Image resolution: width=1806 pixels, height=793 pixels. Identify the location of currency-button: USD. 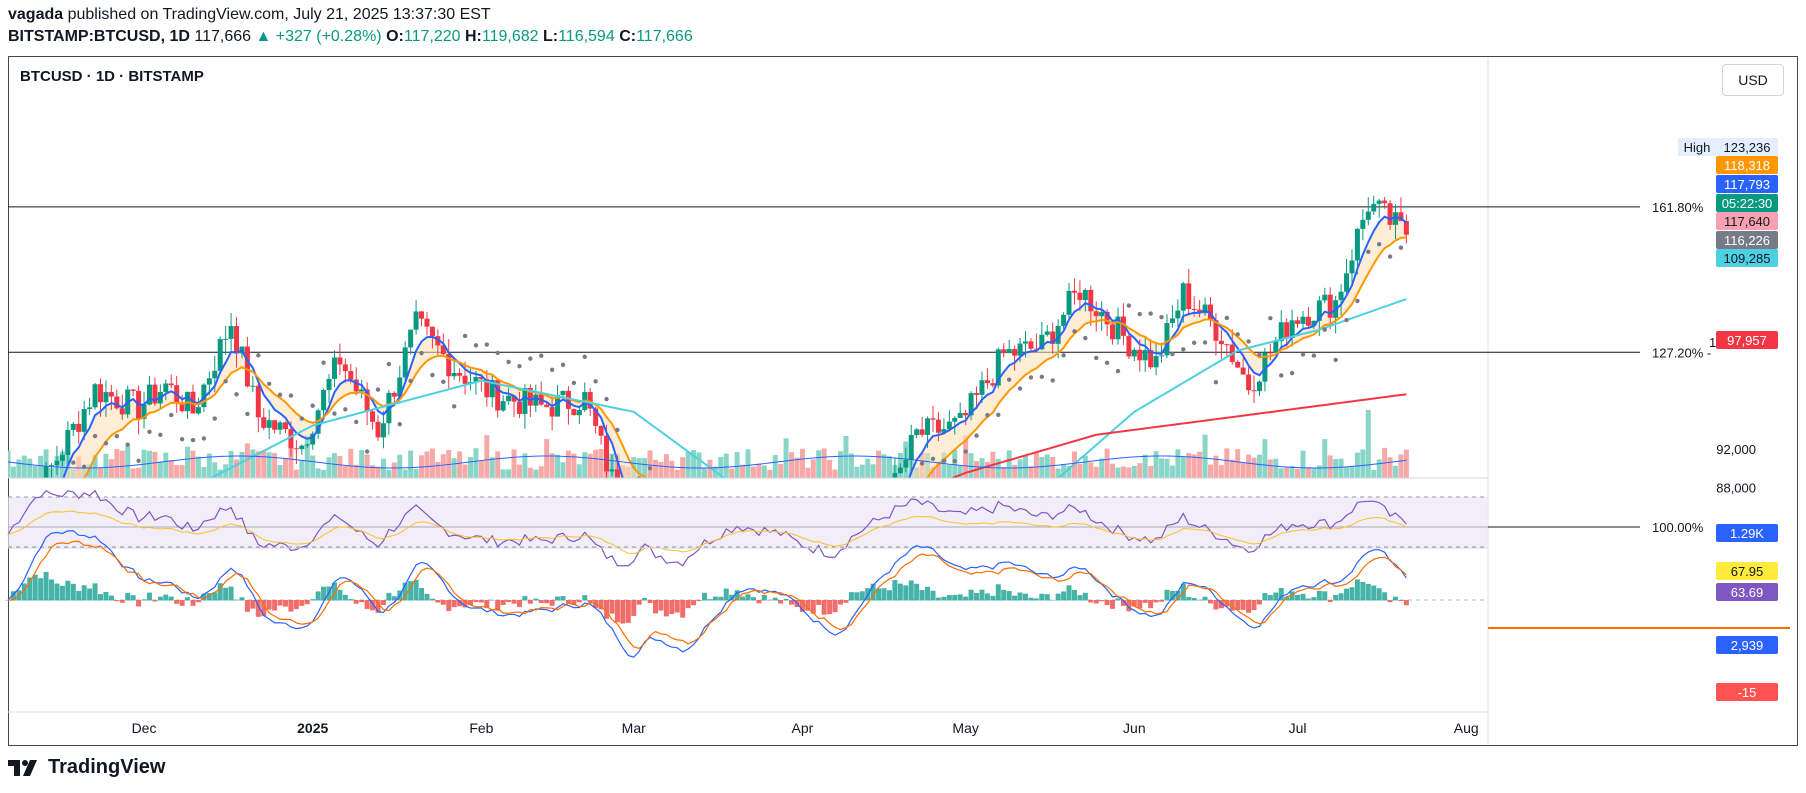
(1753, 80).